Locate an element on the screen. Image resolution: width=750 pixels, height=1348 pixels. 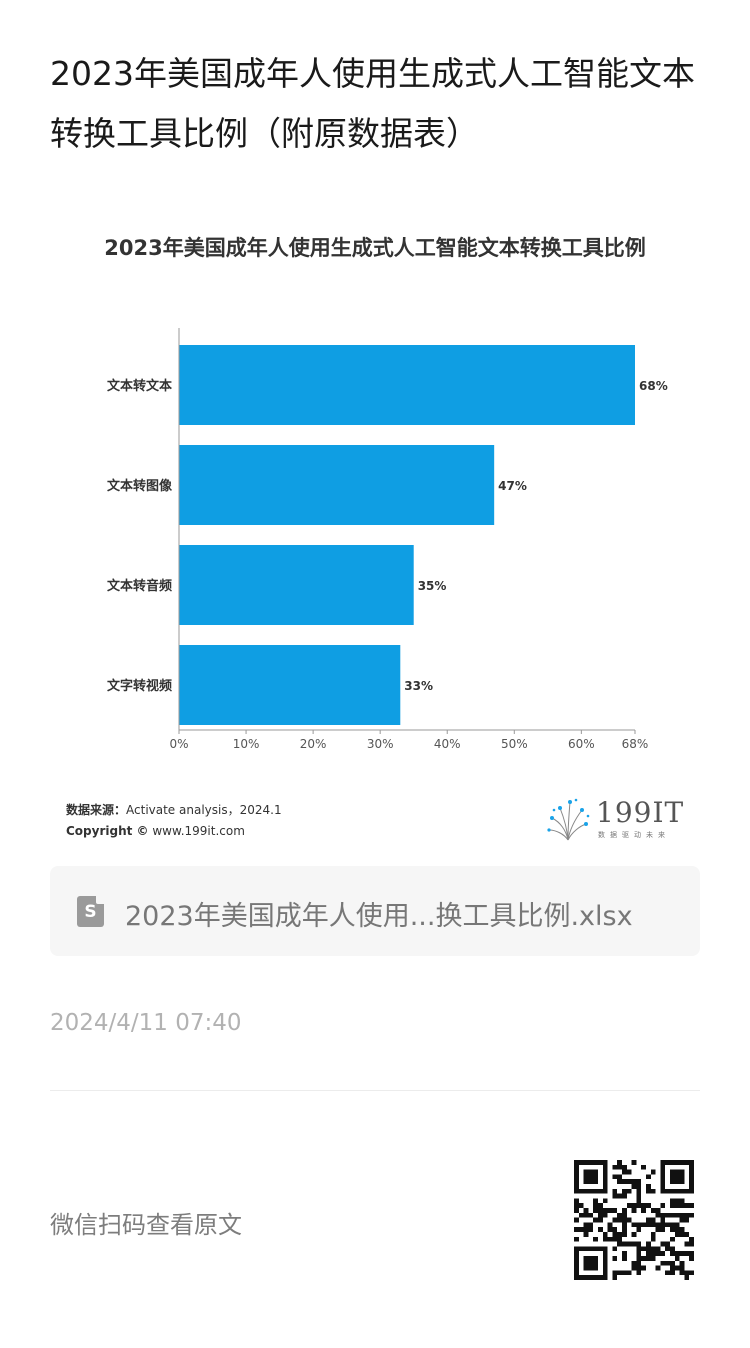
data-label: 35% is located at coordinates (432, 586).